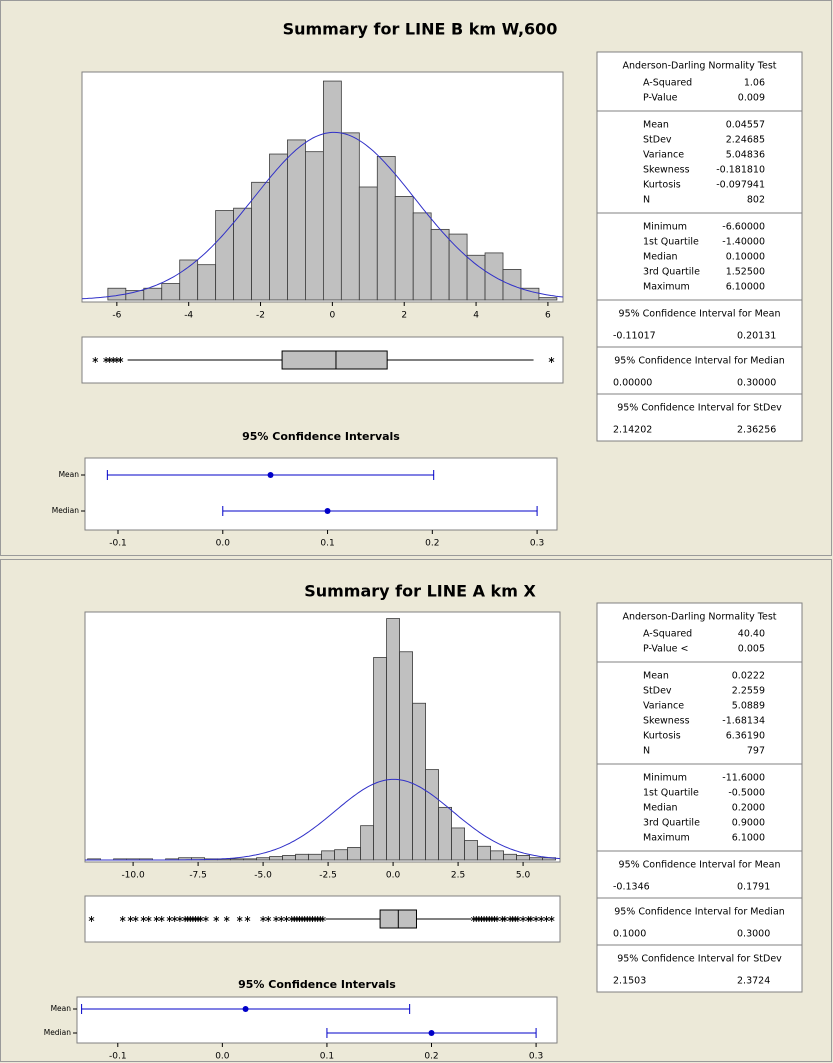  What do you see at coordinates (634, 336) in the screenshot?
I see `ci-lower: -0.11017` at bounding box center [634, 336].